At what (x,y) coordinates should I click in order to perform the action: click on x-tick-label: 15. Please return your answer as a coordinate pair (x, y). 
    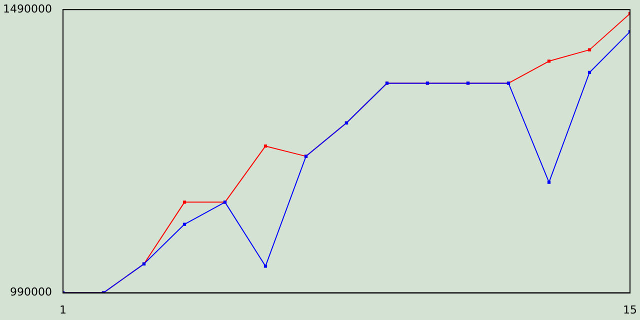
    Looking at the image, I should click on (630, 309).